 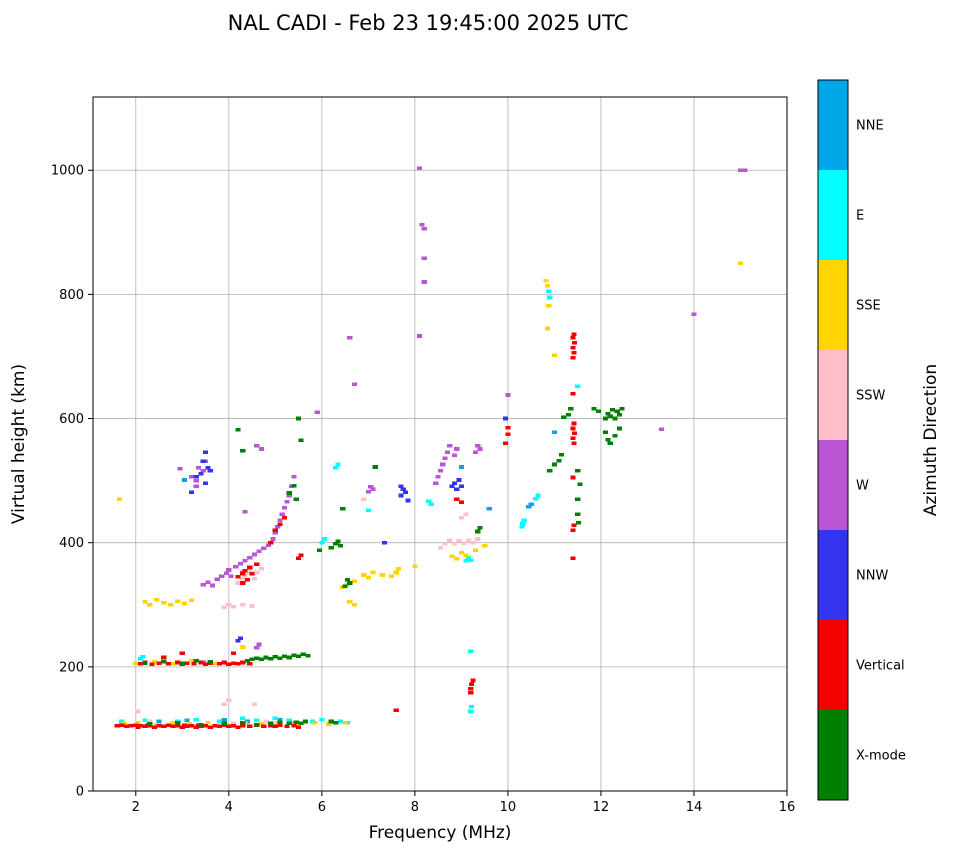 What do you see at coordinates (833, 755) in the screenshot?
I see `colorbar-segment-X-mode` at bounding box center [833, 755].